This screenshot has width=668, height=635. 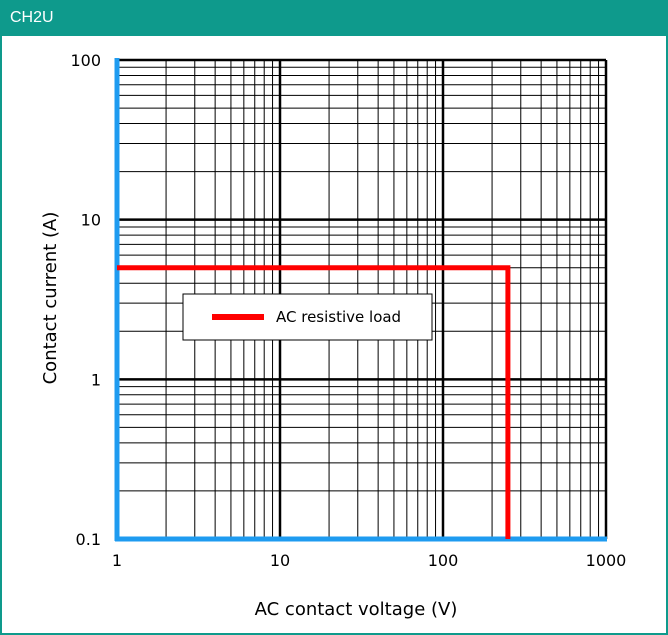 I want to click on y-tick-label: 0.1, so click(x=88, y=539).